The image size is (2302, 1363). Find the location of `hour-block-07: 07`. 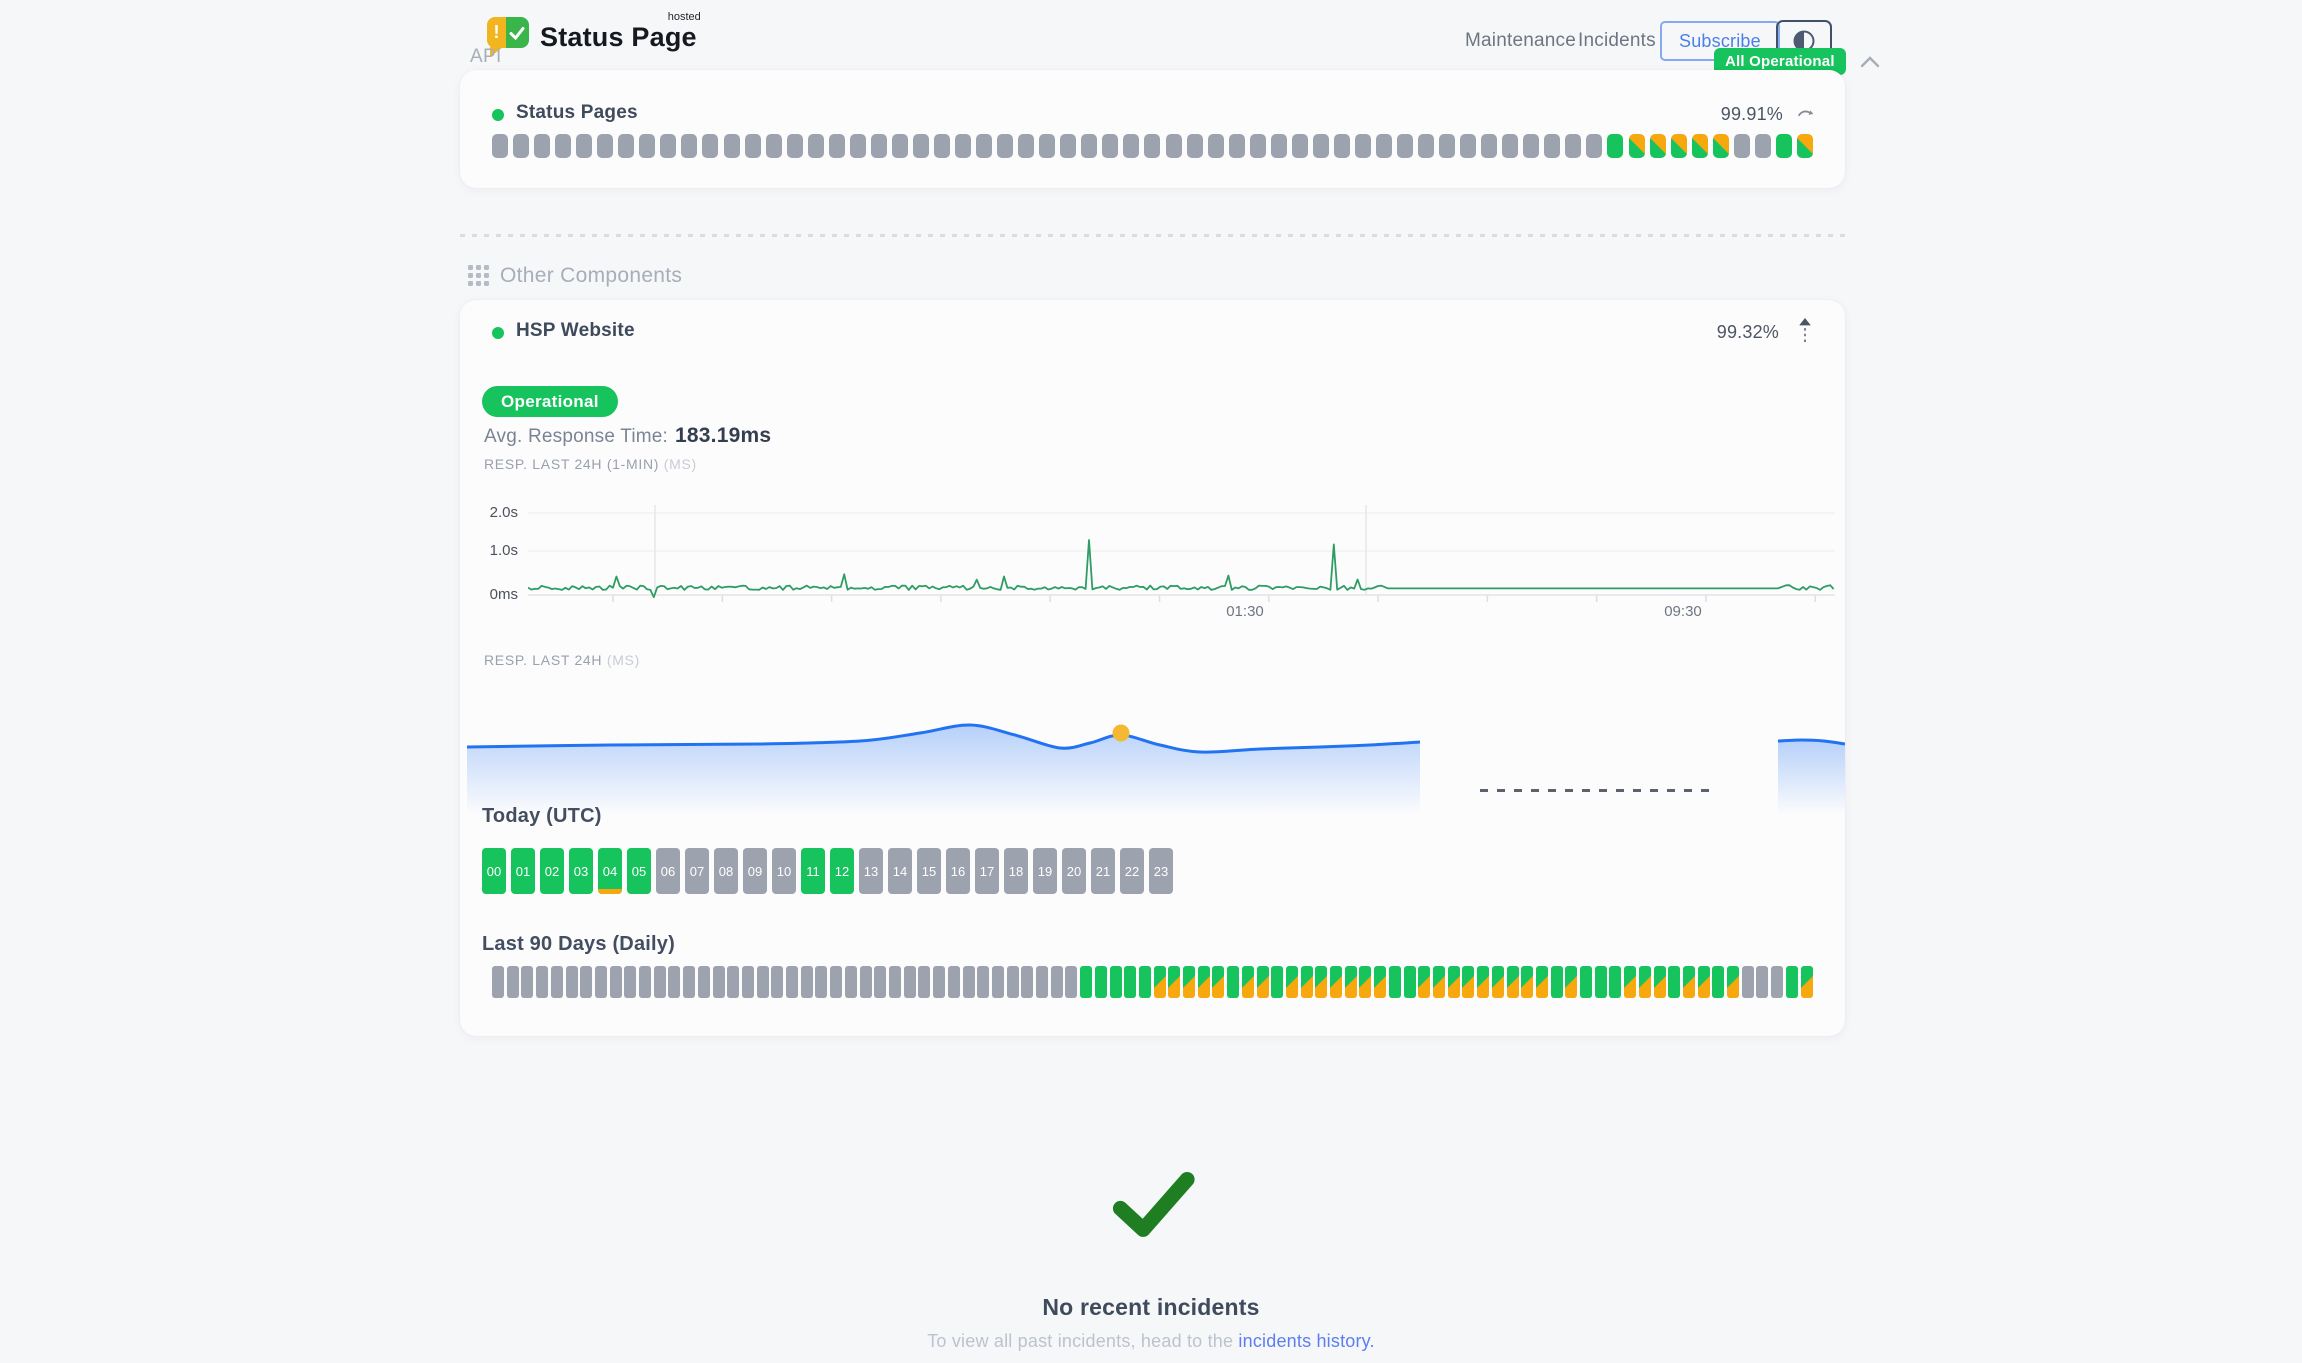

hour-block-07: 07 is located at coordinates (697, 871).